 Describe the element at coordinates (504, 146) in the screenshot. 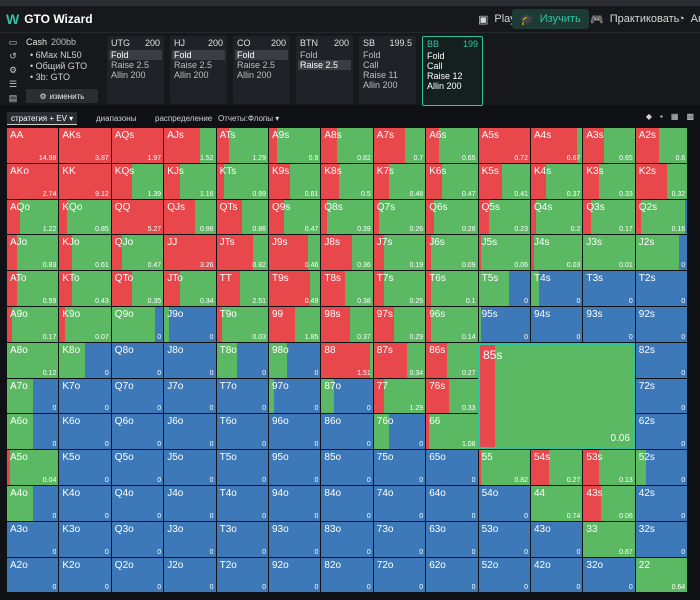

I see `hand-cell: A5s 0.72` at that location.